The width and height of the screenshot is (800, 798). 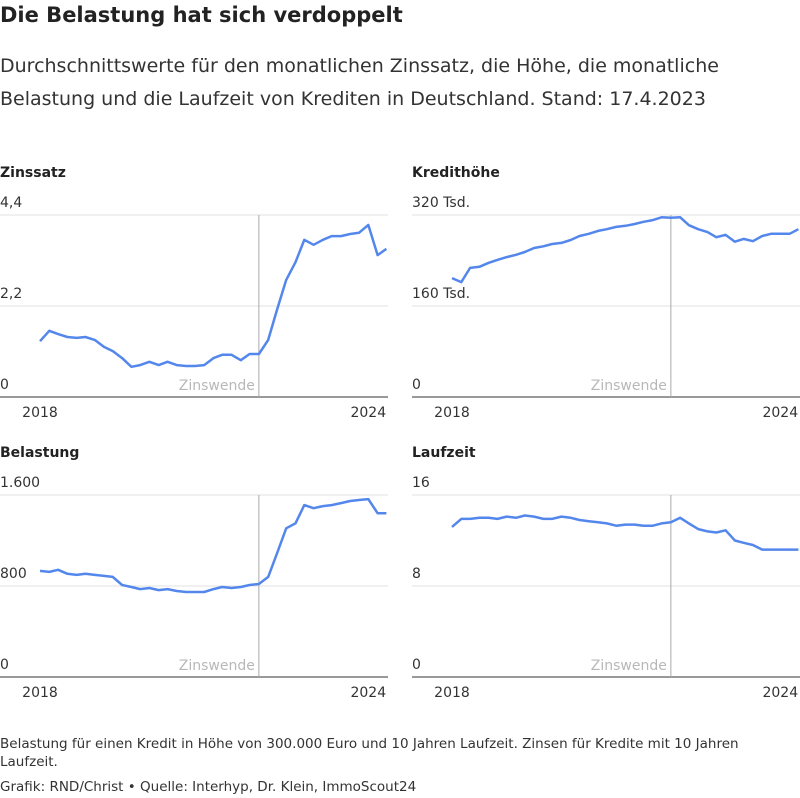 I want to click on y-tick-label: 2,2, so click(x=11, y=294).